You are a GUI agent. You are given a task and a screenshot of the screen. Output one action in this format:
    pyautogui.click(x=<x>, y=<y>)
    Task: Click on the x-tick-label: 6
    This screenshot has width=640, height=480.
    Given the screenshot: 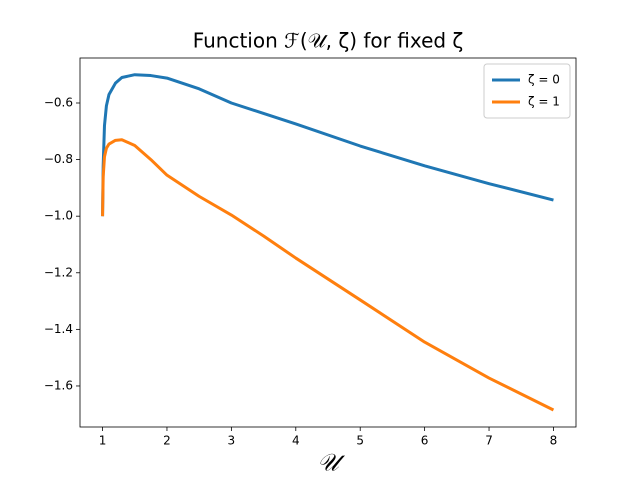 What is the action you would take?
    pyautogui.click(x=425, y=441)
    